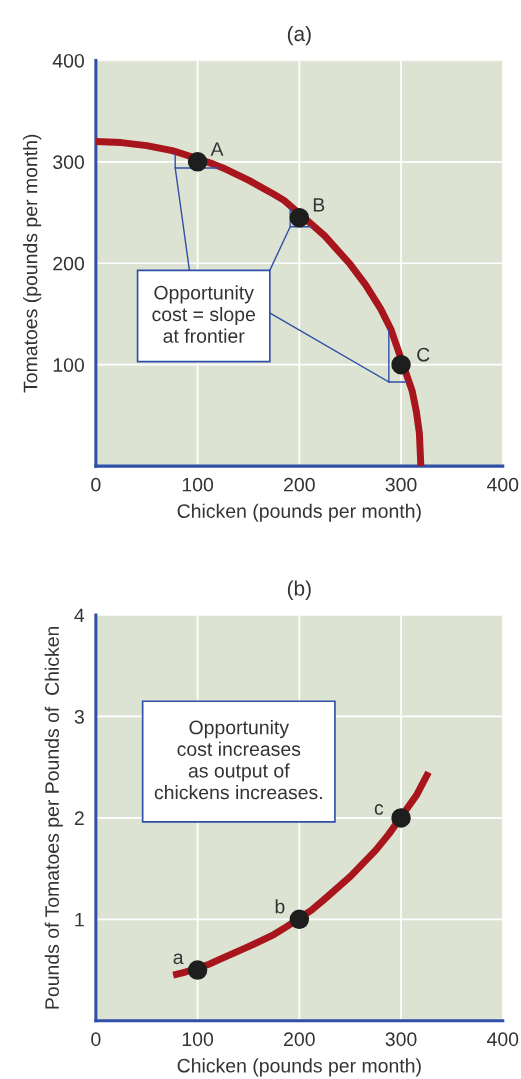 The height and width of the screenshot is (1079, 521). Describe the element at coordinates (79, 716) in the screenshot. I see `y-tick-label: 3` at that location.